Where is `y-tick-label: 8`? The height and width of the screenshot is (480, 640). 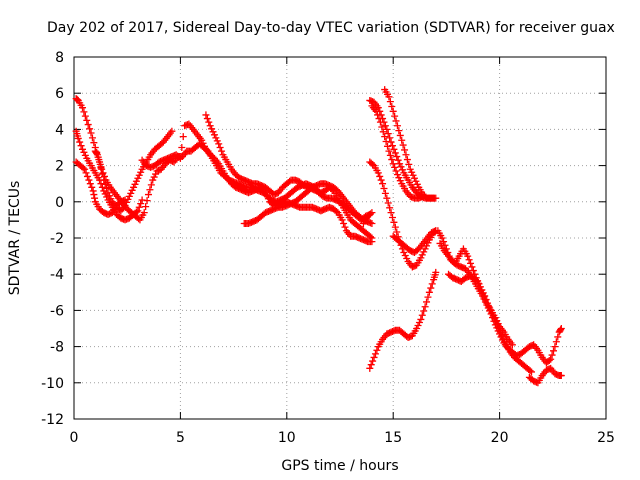 y-tick-label: 8 is located at coordinates (59, 58).